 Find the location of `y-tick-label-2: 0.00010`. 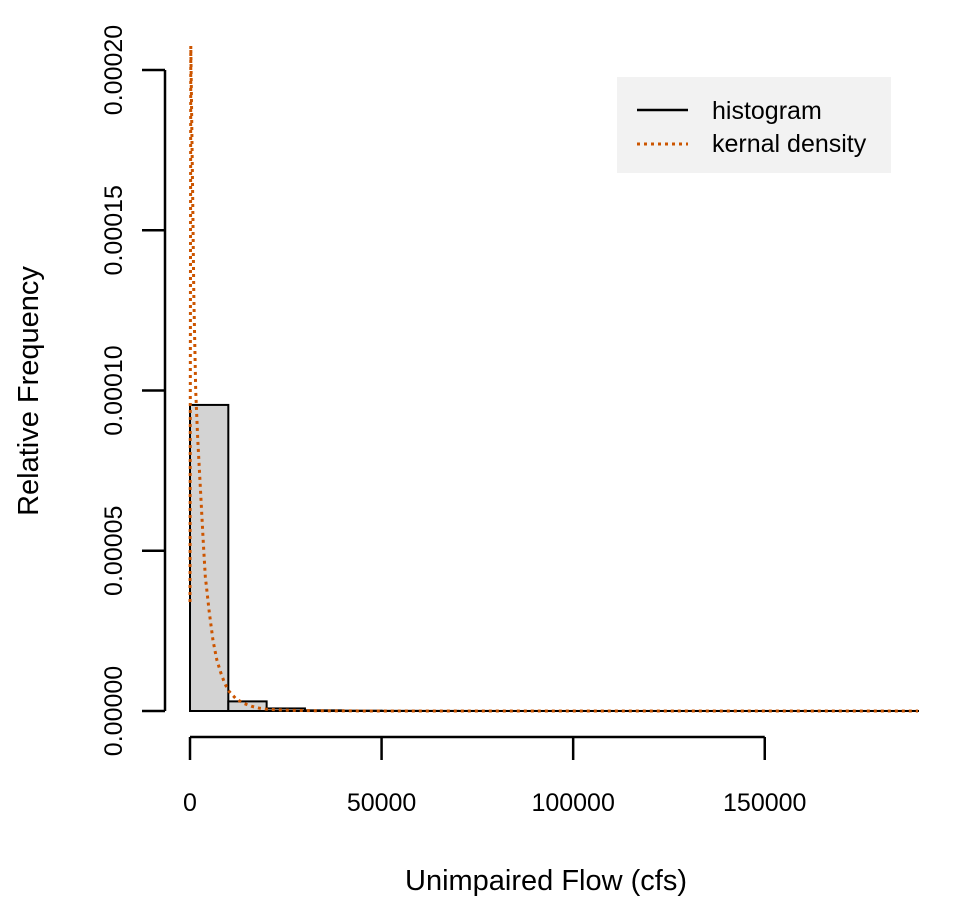

y-tick-label-2: 0.00010 is located at coordinates (114, 390).